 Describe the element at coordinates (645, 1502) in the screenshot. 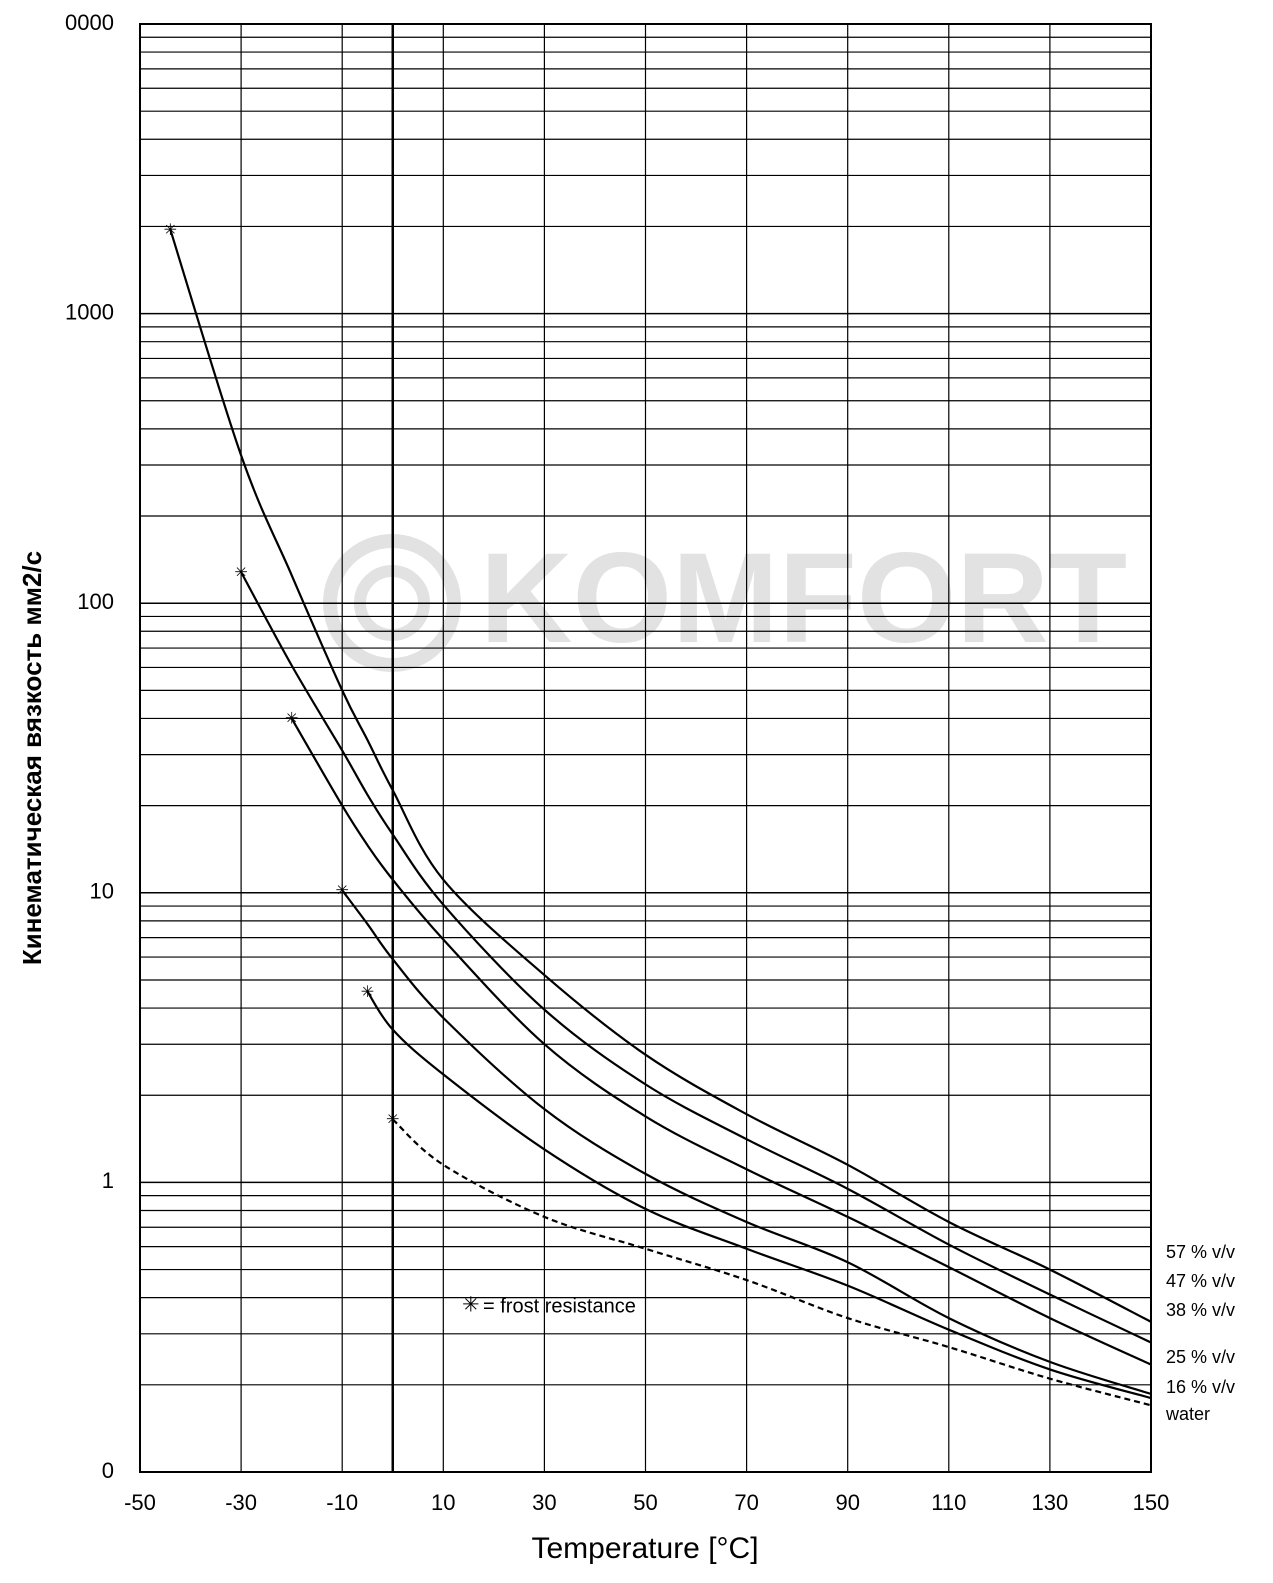

I see `x-tick-label: 50` at that location.